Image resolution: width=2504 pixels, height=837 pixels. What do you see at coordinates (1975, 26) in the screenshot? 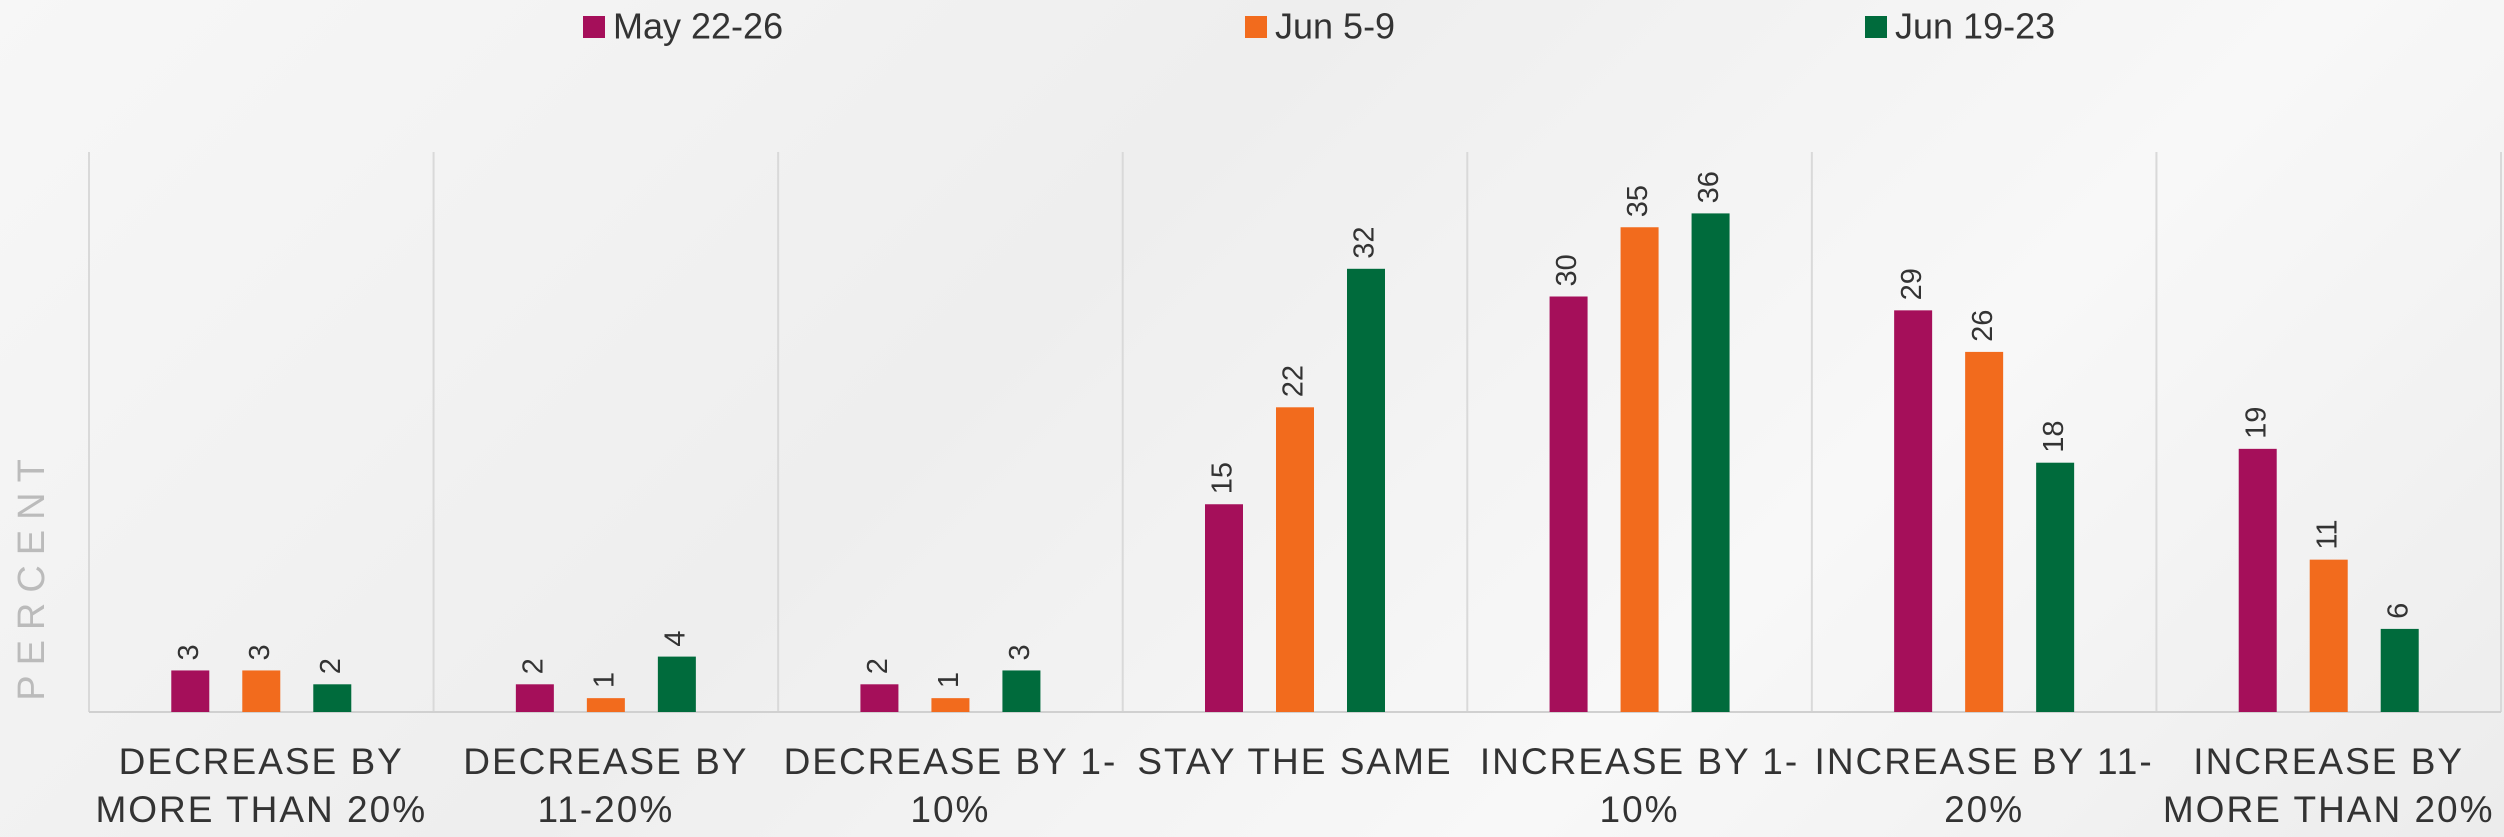
I see `legend-label: Jun 19-23` at bounding box center [1975, 26].